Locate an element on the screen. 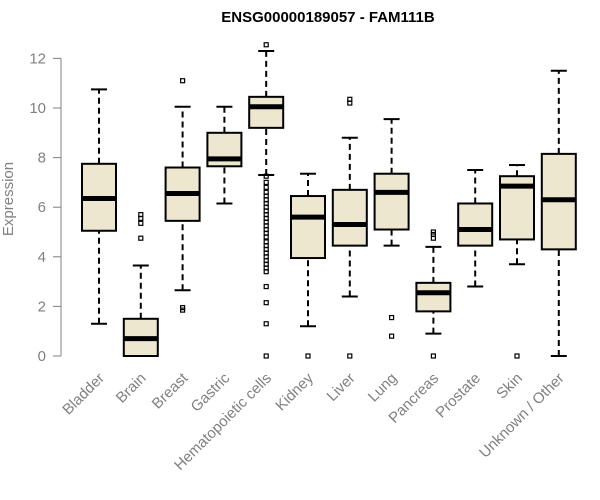  y-tick-label: 6 is located at coordinates (42, 207).